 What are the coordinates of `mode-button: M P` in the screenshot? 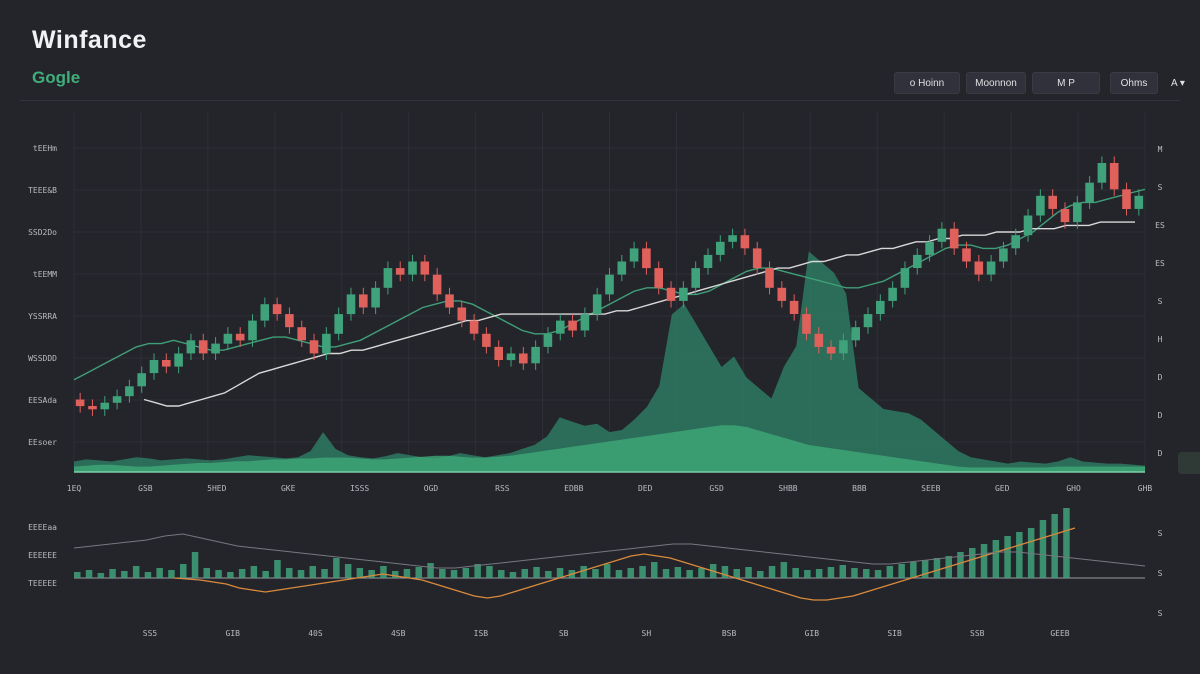 It's located at (1066, 83).